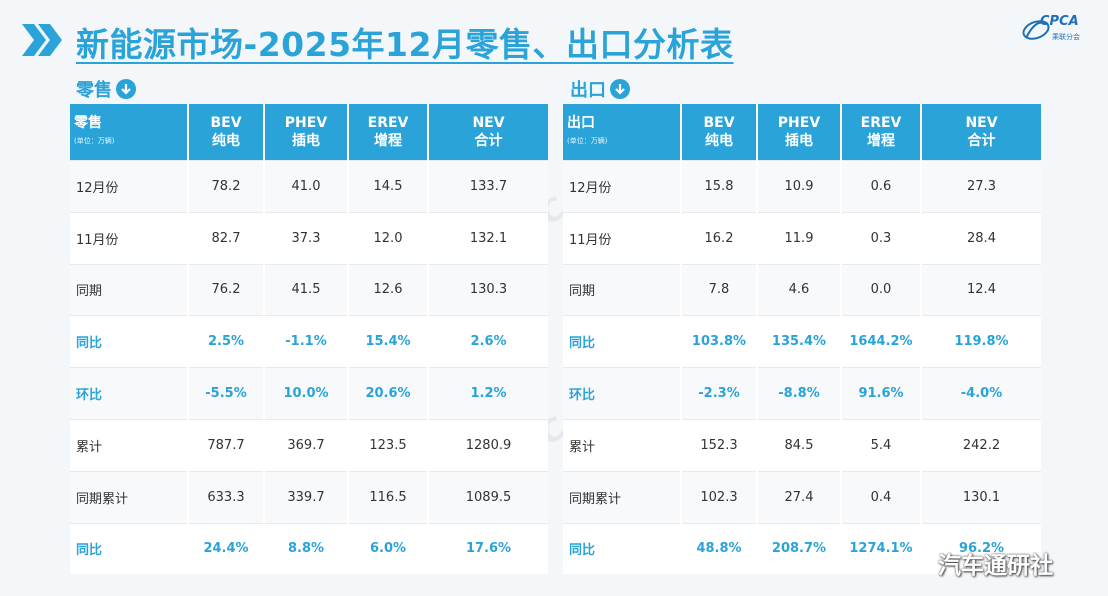 The image size is (1108, 596). Describe the element at coordinates (798, 497) in the screenshot. I see `table-cell: 27.4` at that location.